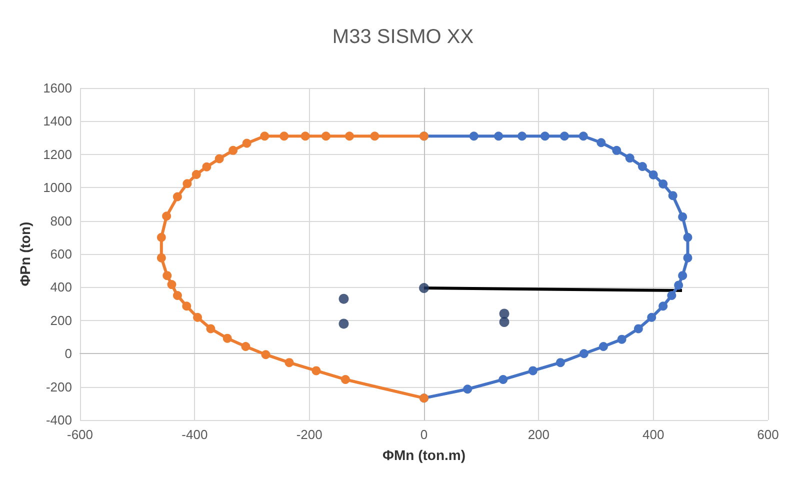  Describe the element at coordinates (57, 154) in the screenshot. I see `y-tick-label: 1200` at that location.